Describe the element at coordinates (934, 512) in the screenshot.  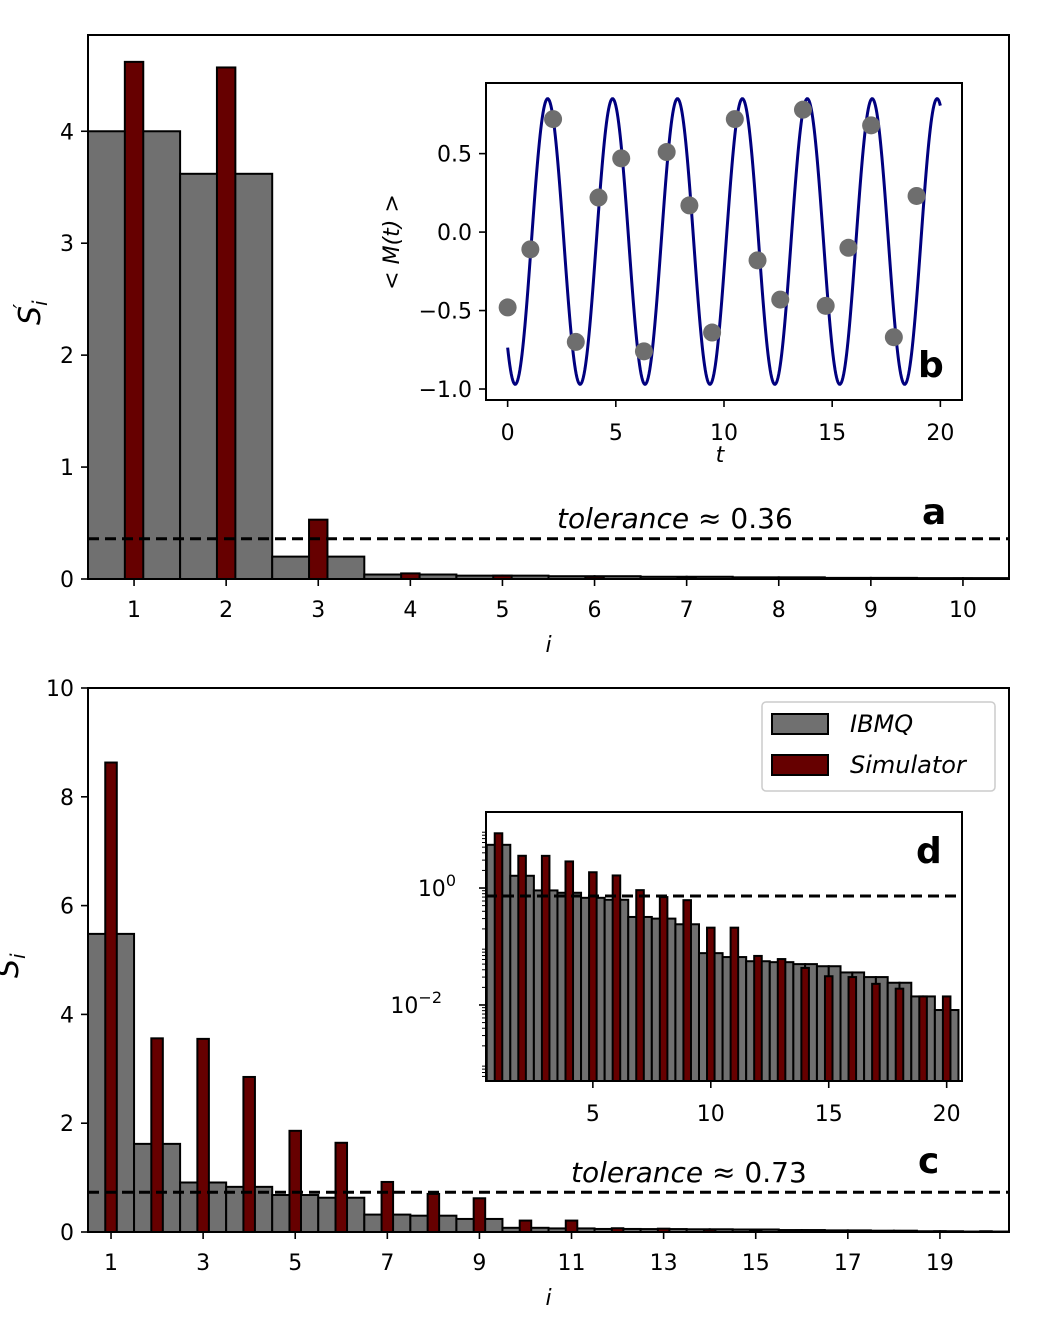
I see `panel-a-letter: a` at that location.